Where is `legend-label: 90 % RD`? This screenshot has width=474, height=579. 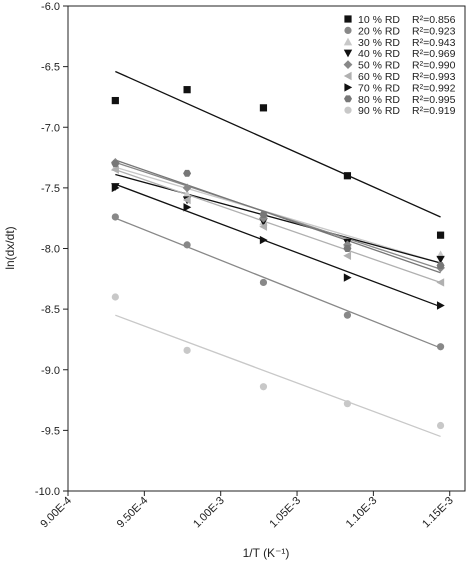 legend-label: 90 % RD is located at coordinates (379, 111).